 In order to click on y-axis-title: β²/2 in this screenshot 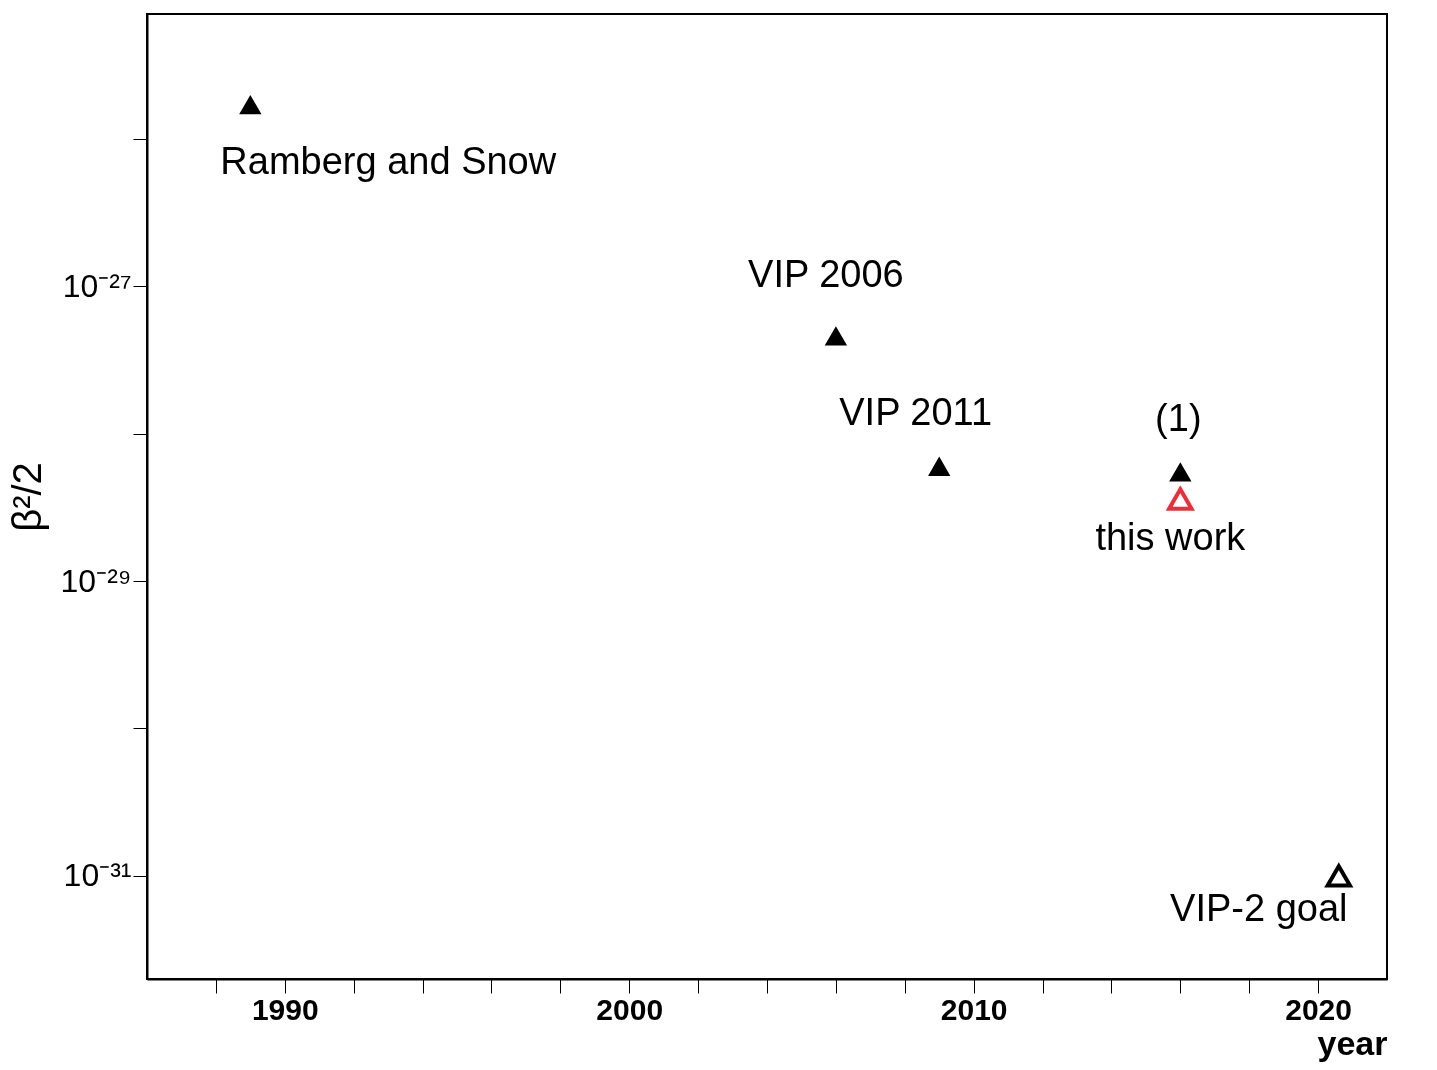, I will do `click(26, 497)`.